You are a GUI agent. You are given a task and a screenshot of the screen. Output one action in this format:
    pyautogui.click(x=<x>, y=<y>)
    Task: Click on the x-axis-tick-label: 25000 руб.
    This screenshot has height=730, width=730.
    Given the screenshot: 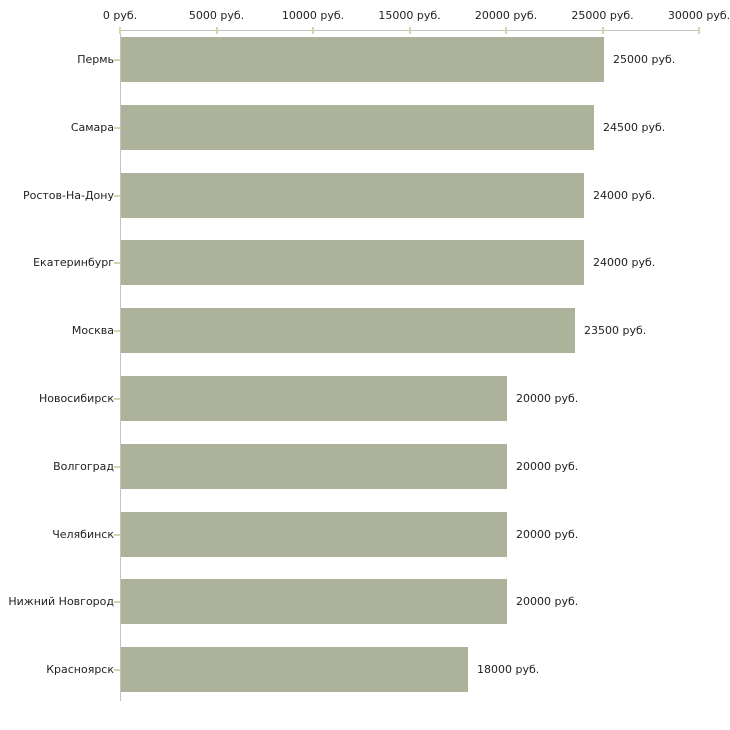 What is the action you would take?
    pyautogui.click(x=602, y=15)
    